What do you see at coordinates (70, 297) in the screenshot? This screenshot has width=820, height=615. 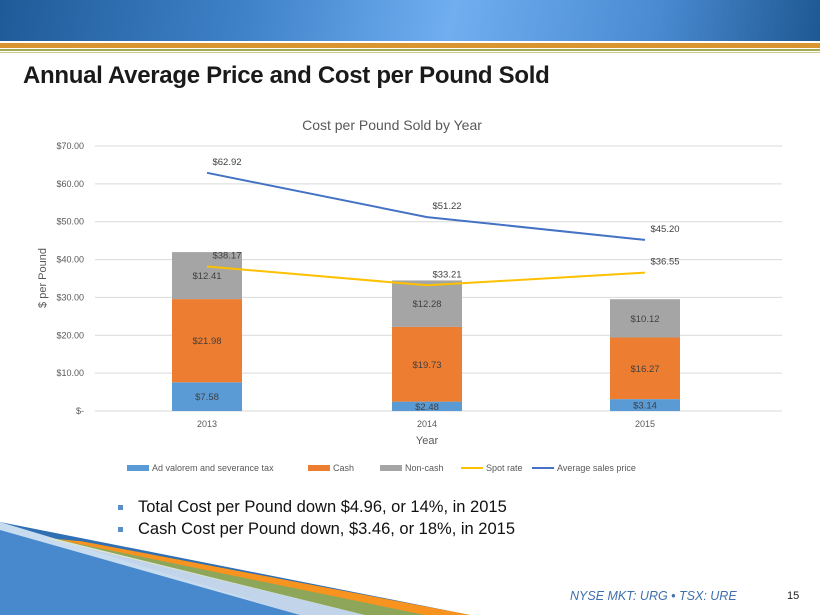 I see `y-tick-label: $30.00` at bounding box center [70, 297].